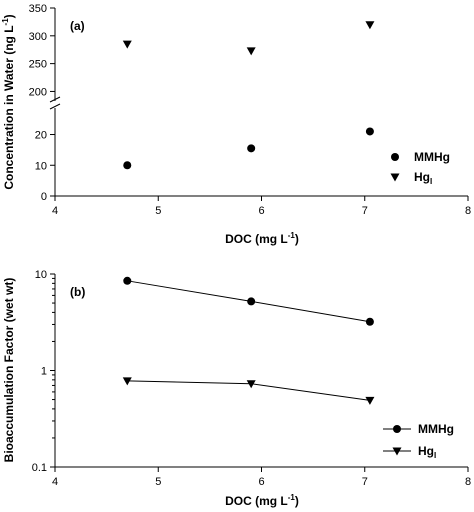 This screenshot has height=512, width=474. I want to click on panel-b-x-axis-title: DOC (mg L-1), so click(262, 500).